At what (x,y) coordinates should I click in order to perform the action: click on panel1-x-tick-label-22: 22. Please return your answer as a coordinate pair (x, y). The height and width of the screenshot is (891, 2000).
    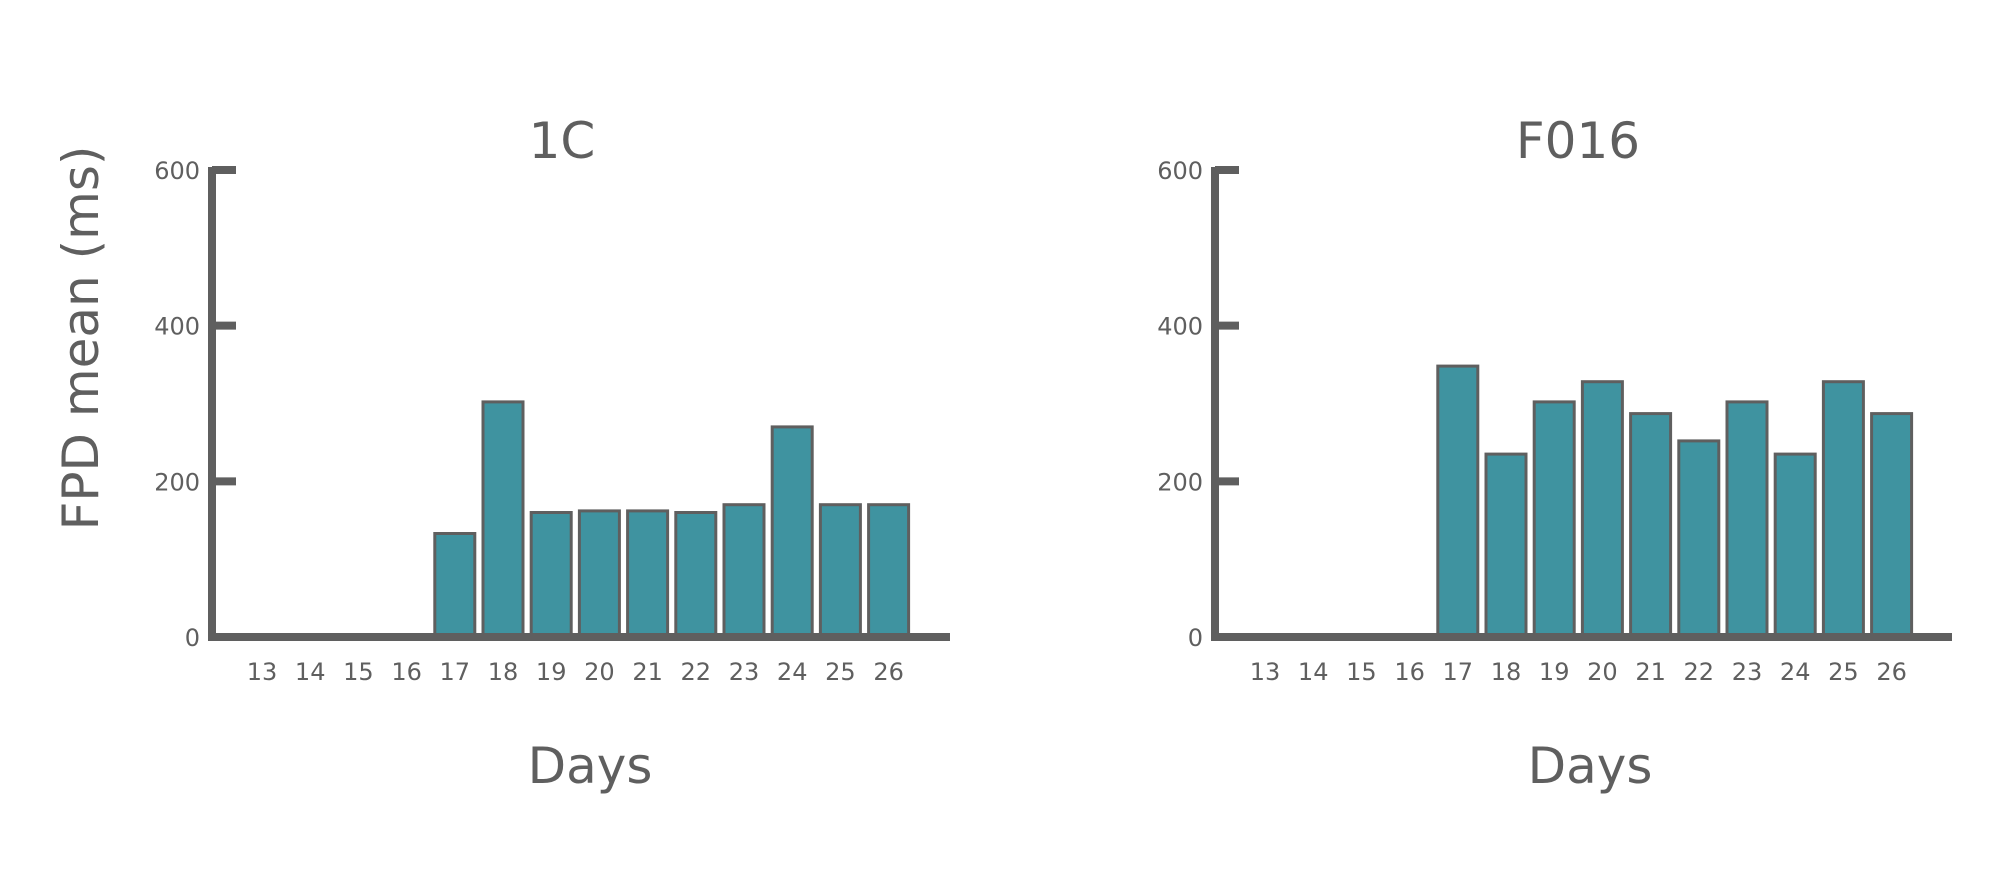
    Looking at the image, I should click on (696, 672).